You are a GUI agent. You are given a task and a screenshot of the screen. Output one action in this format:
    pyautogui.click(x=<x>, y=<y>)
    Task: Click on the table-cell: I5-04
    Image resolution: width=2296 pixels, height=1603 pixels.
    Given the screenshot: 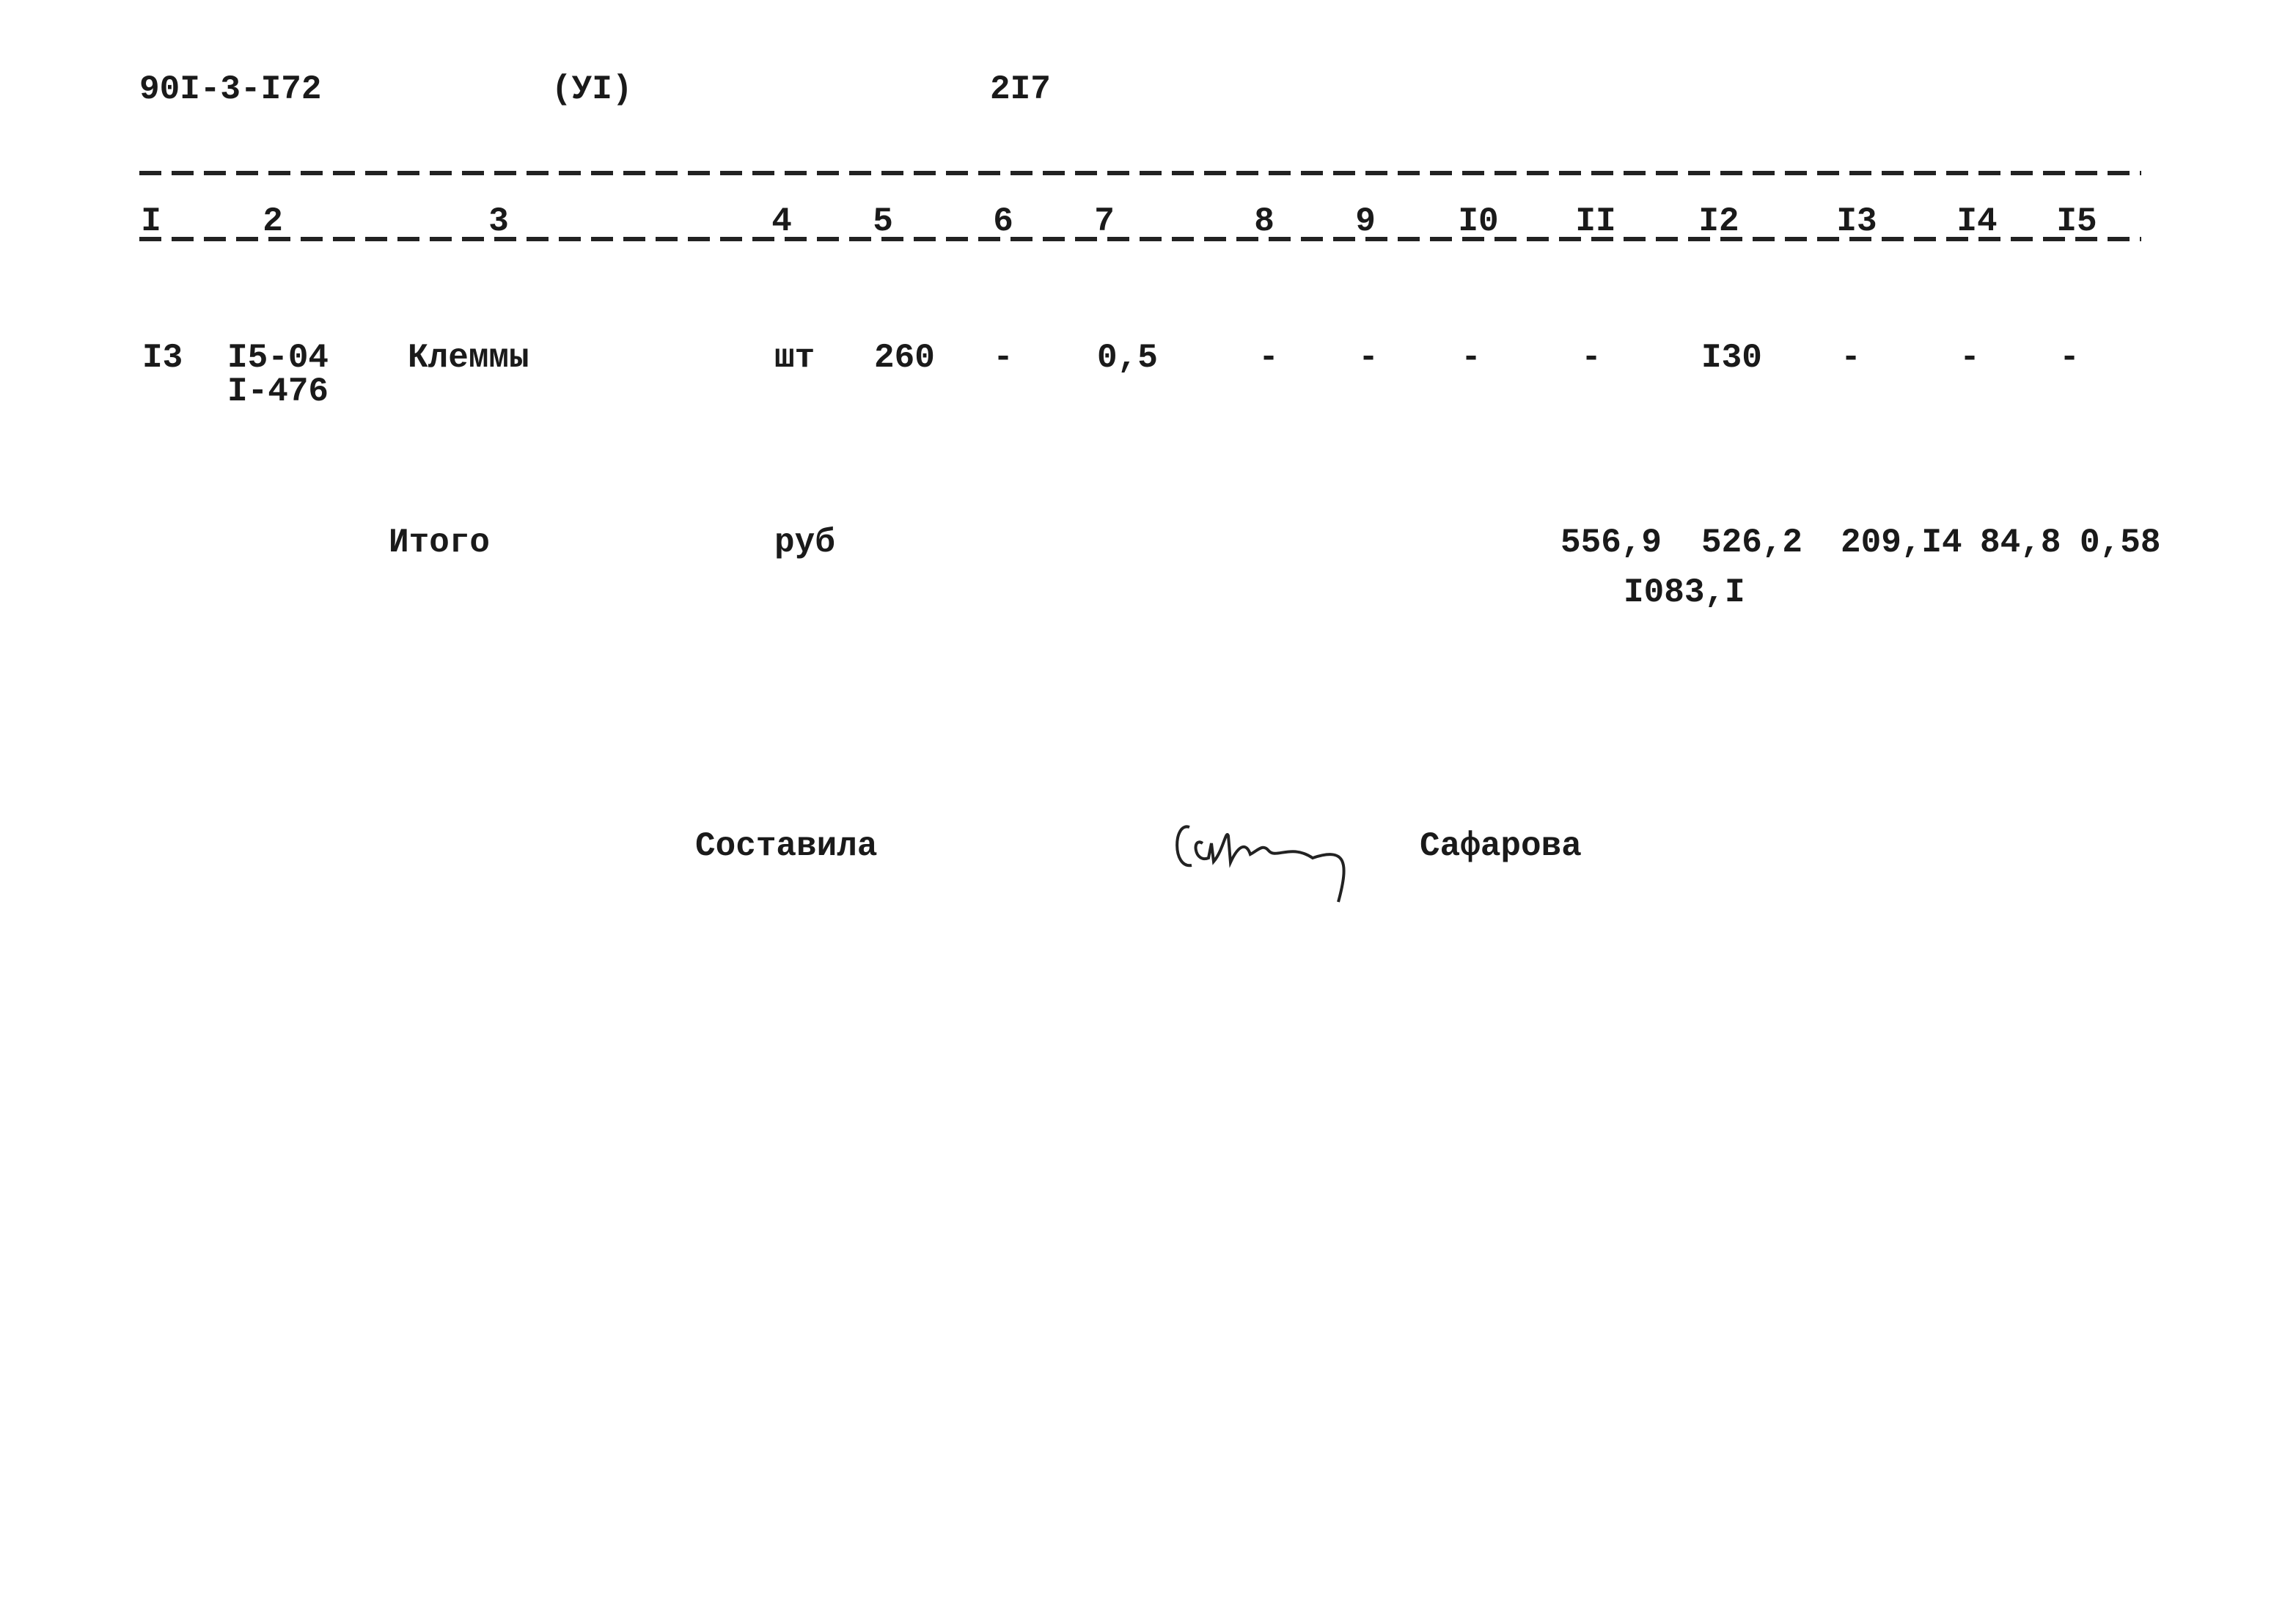 What is the action you would take?
    pyautogui.click(x=278, y=358)
    